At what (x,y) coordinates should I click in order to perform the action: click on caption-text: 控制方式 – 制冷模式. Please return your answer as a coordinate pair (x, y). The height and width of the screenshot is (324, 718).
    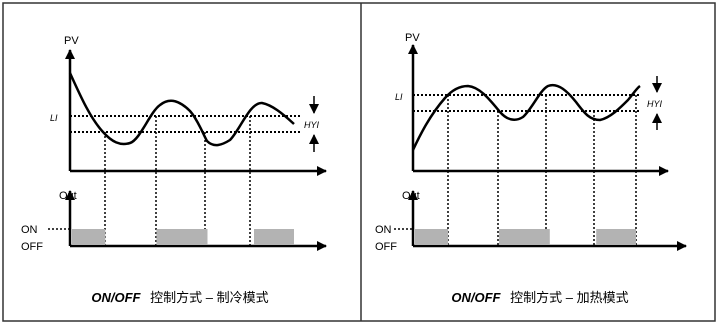
    Looking at the image, I should click on (209, 297).